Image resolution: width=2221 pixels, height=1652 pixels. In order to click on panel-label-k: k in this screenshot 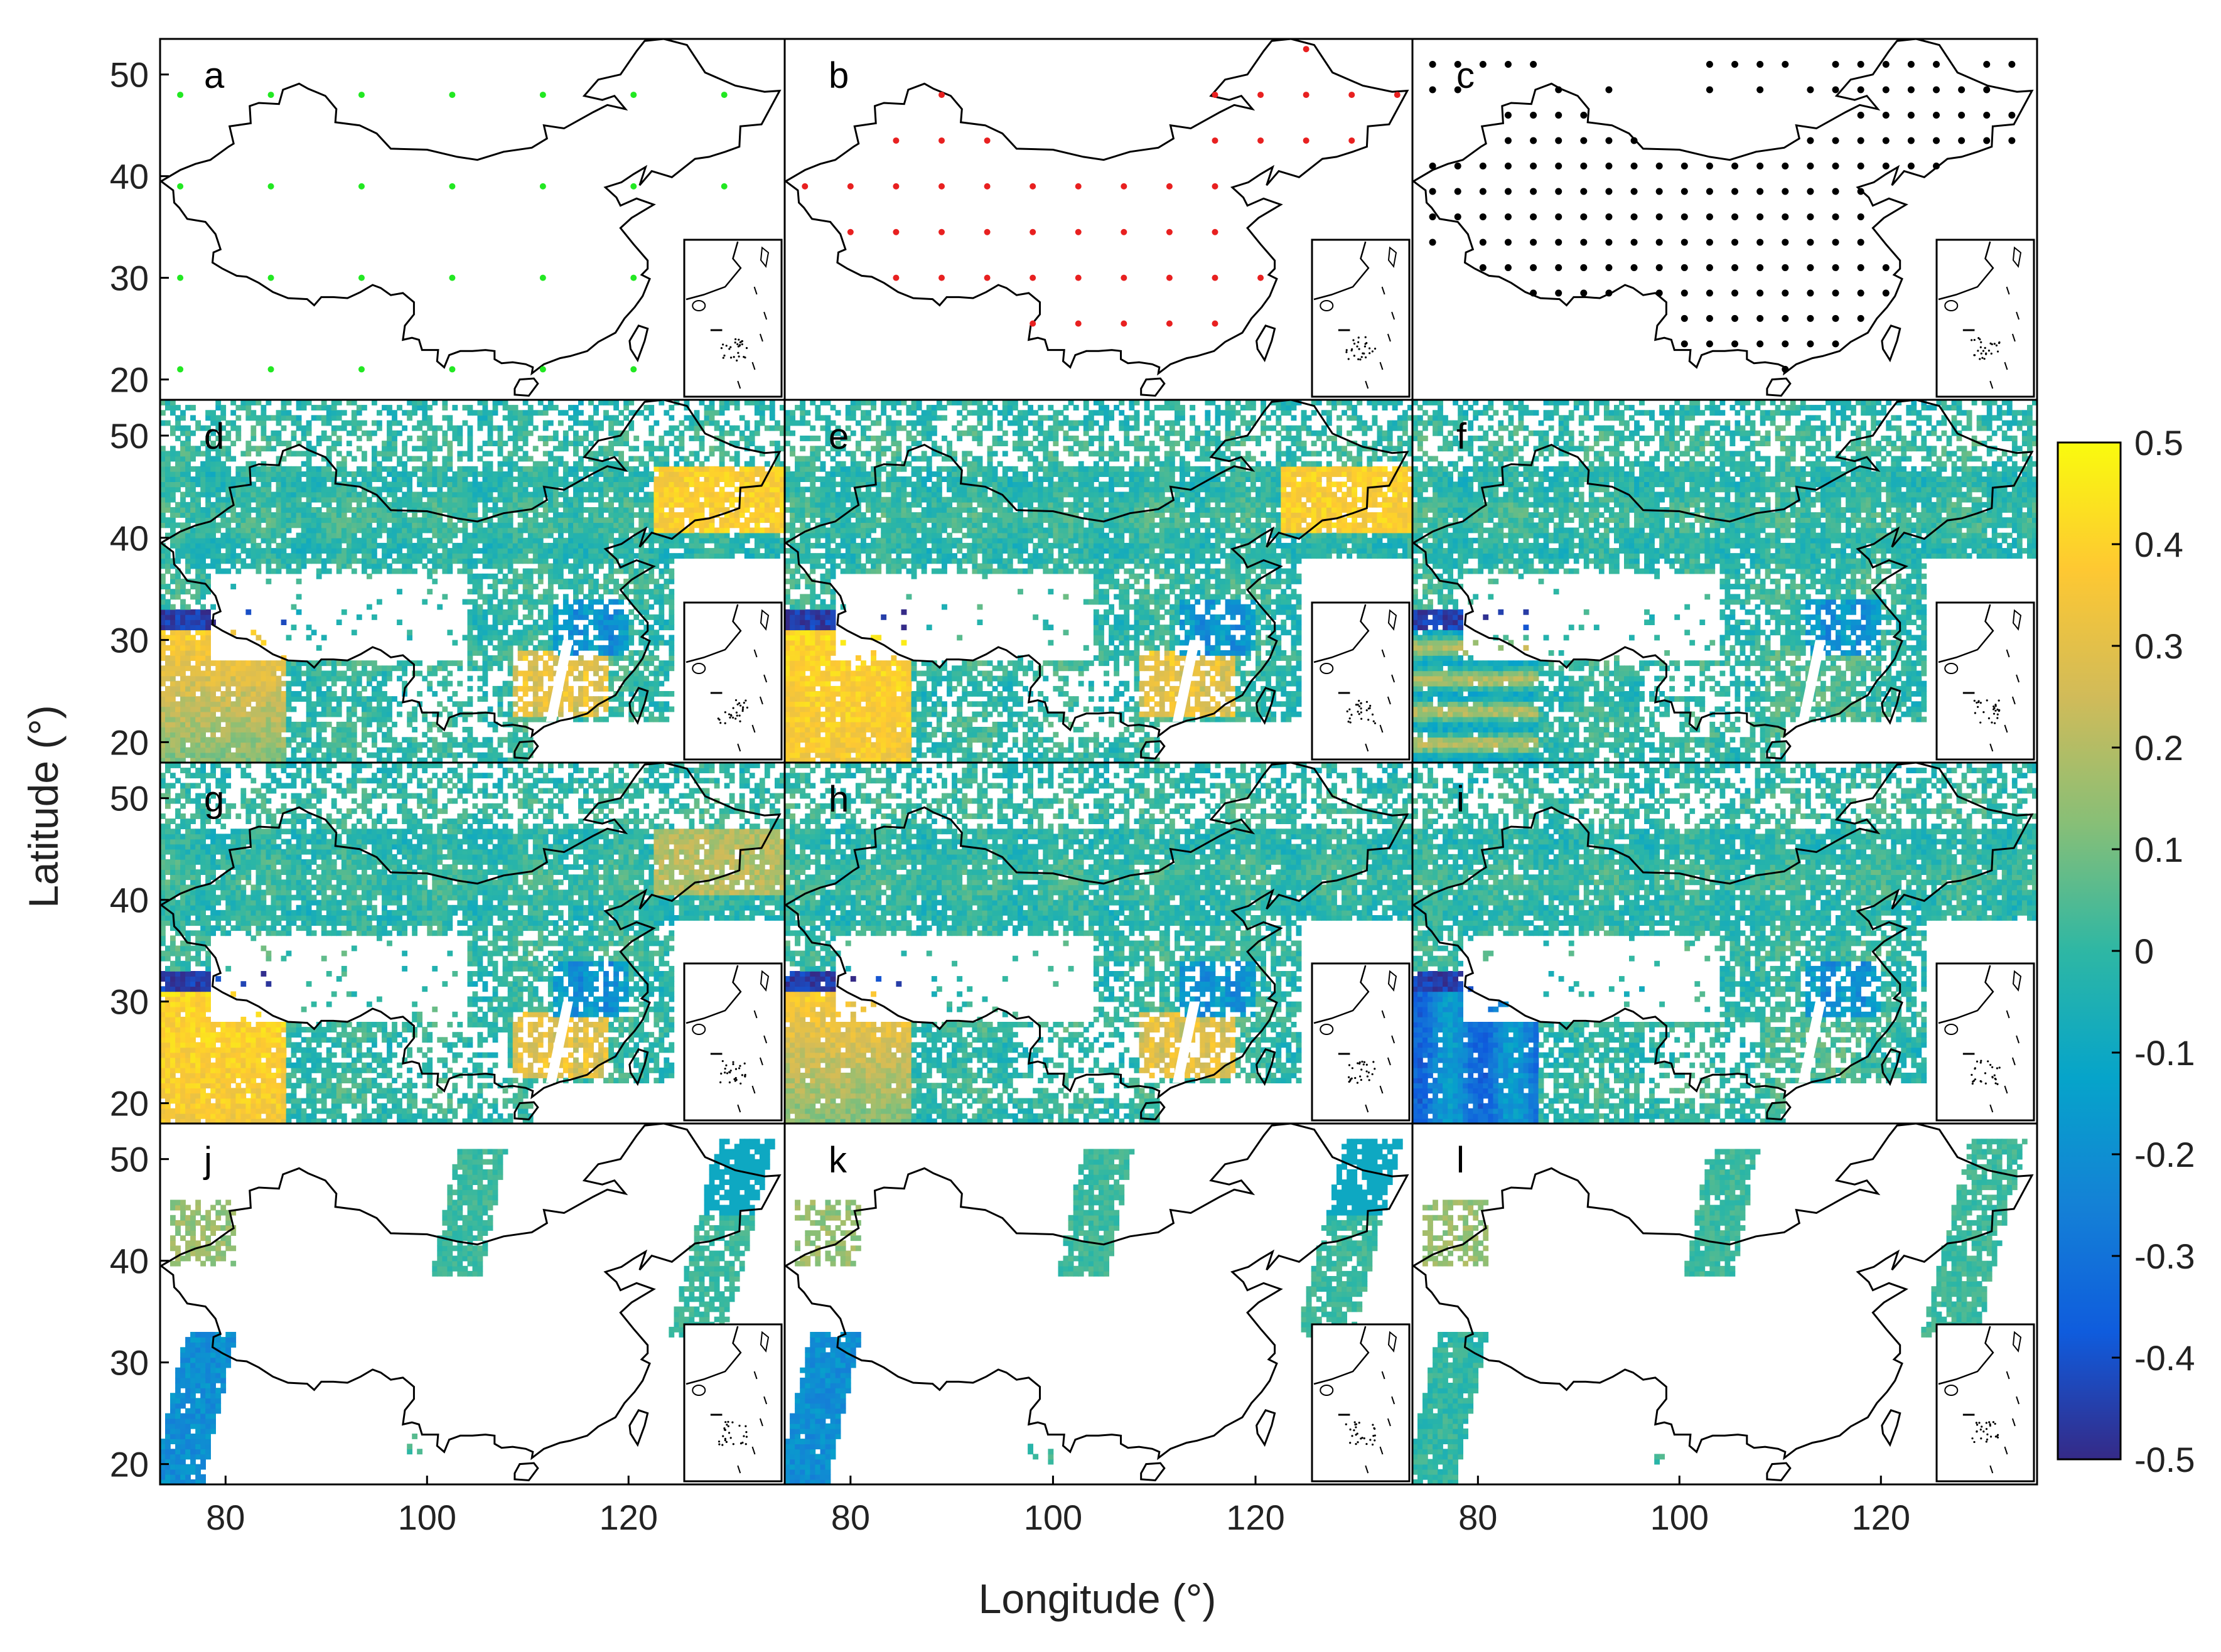, I will do `click(838, 1160)`.